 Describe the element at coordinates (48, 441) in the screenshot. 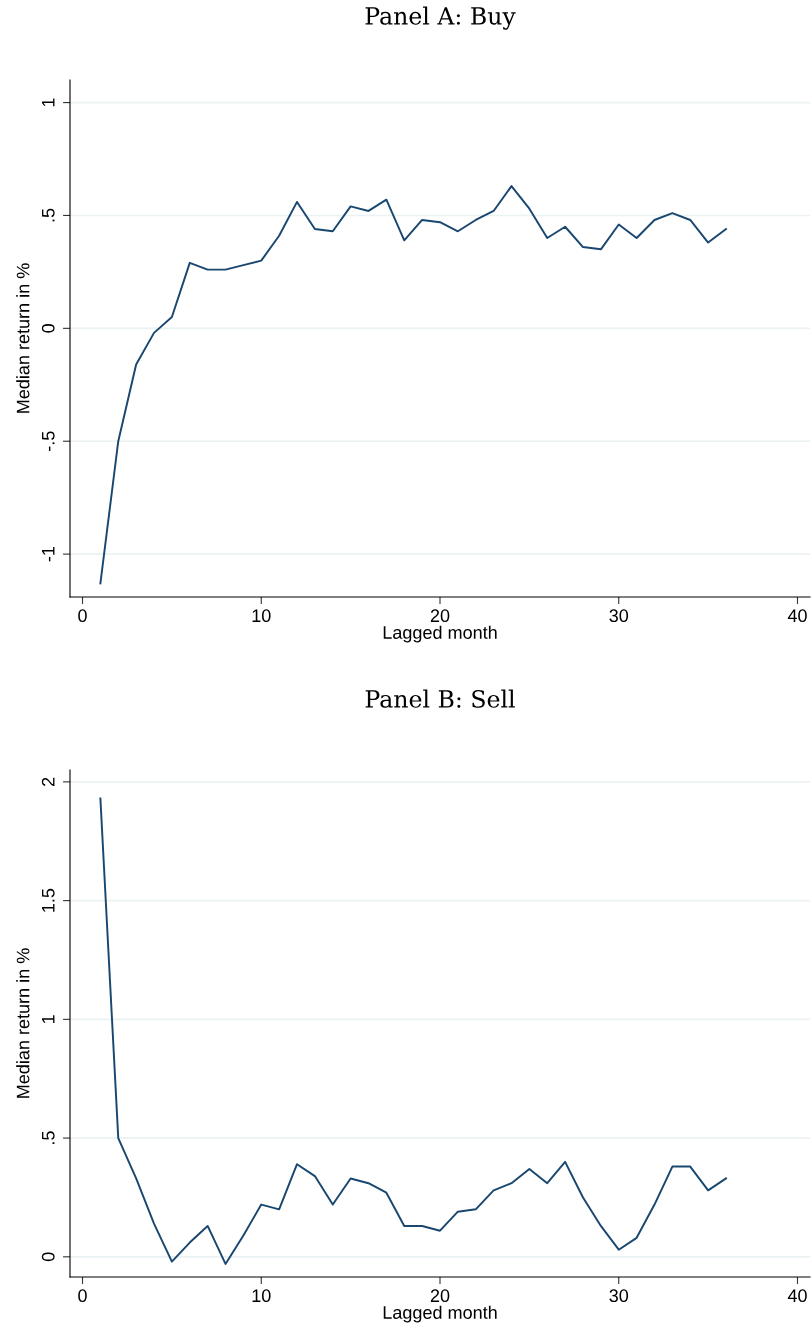

I see `y-tick-label: -.5` at that location.